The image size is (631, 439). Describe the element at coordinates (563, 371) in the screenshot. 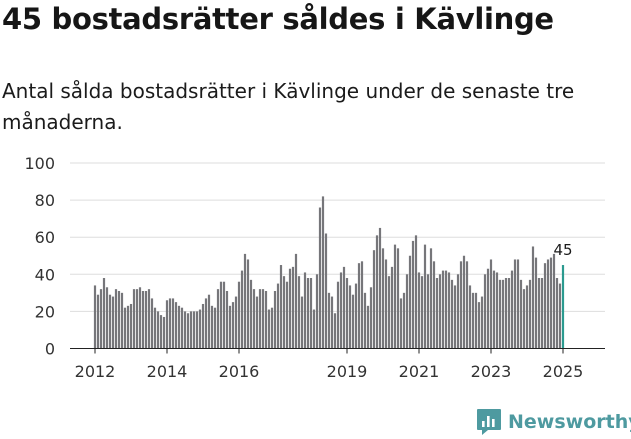

I see `x-tick-label-2025: 2025` at that location.